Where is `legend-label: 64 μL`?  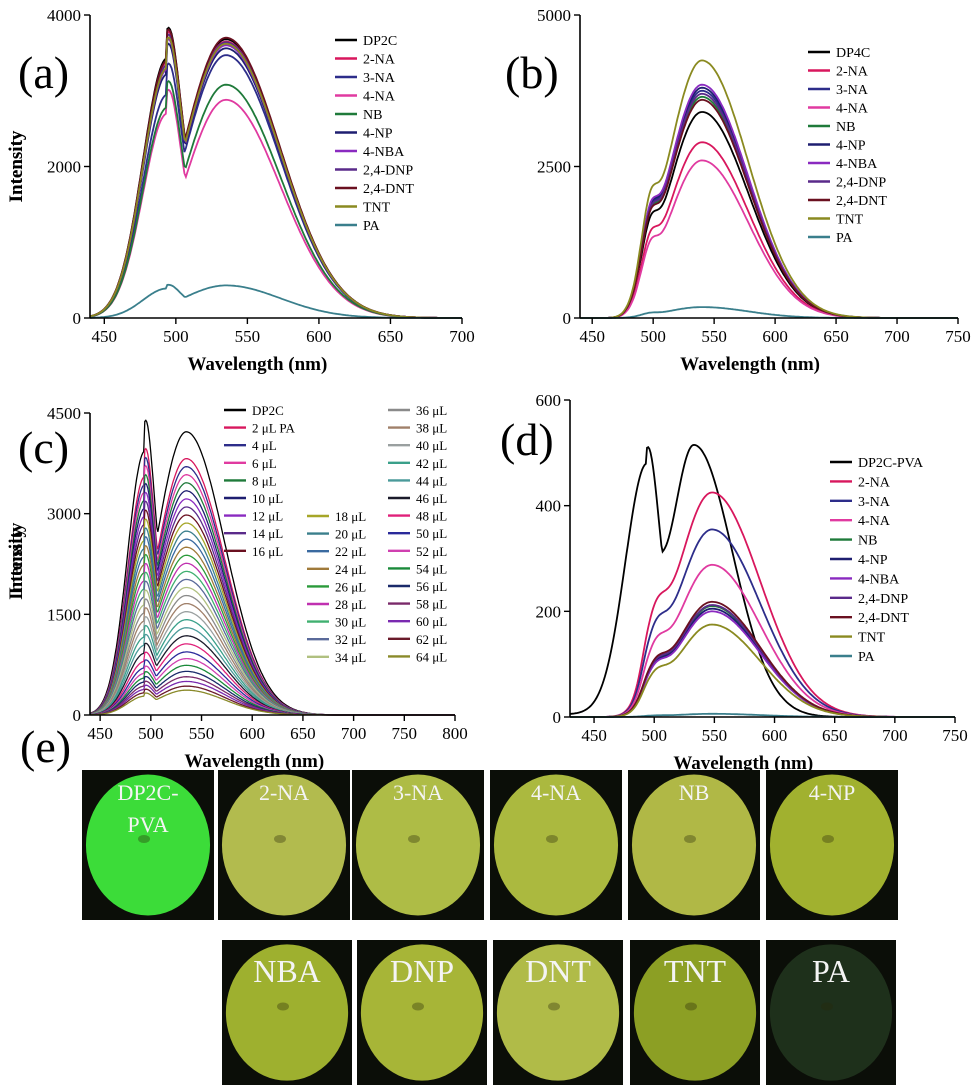
legend-label: 64 μL is located at coordinates (431, 656).